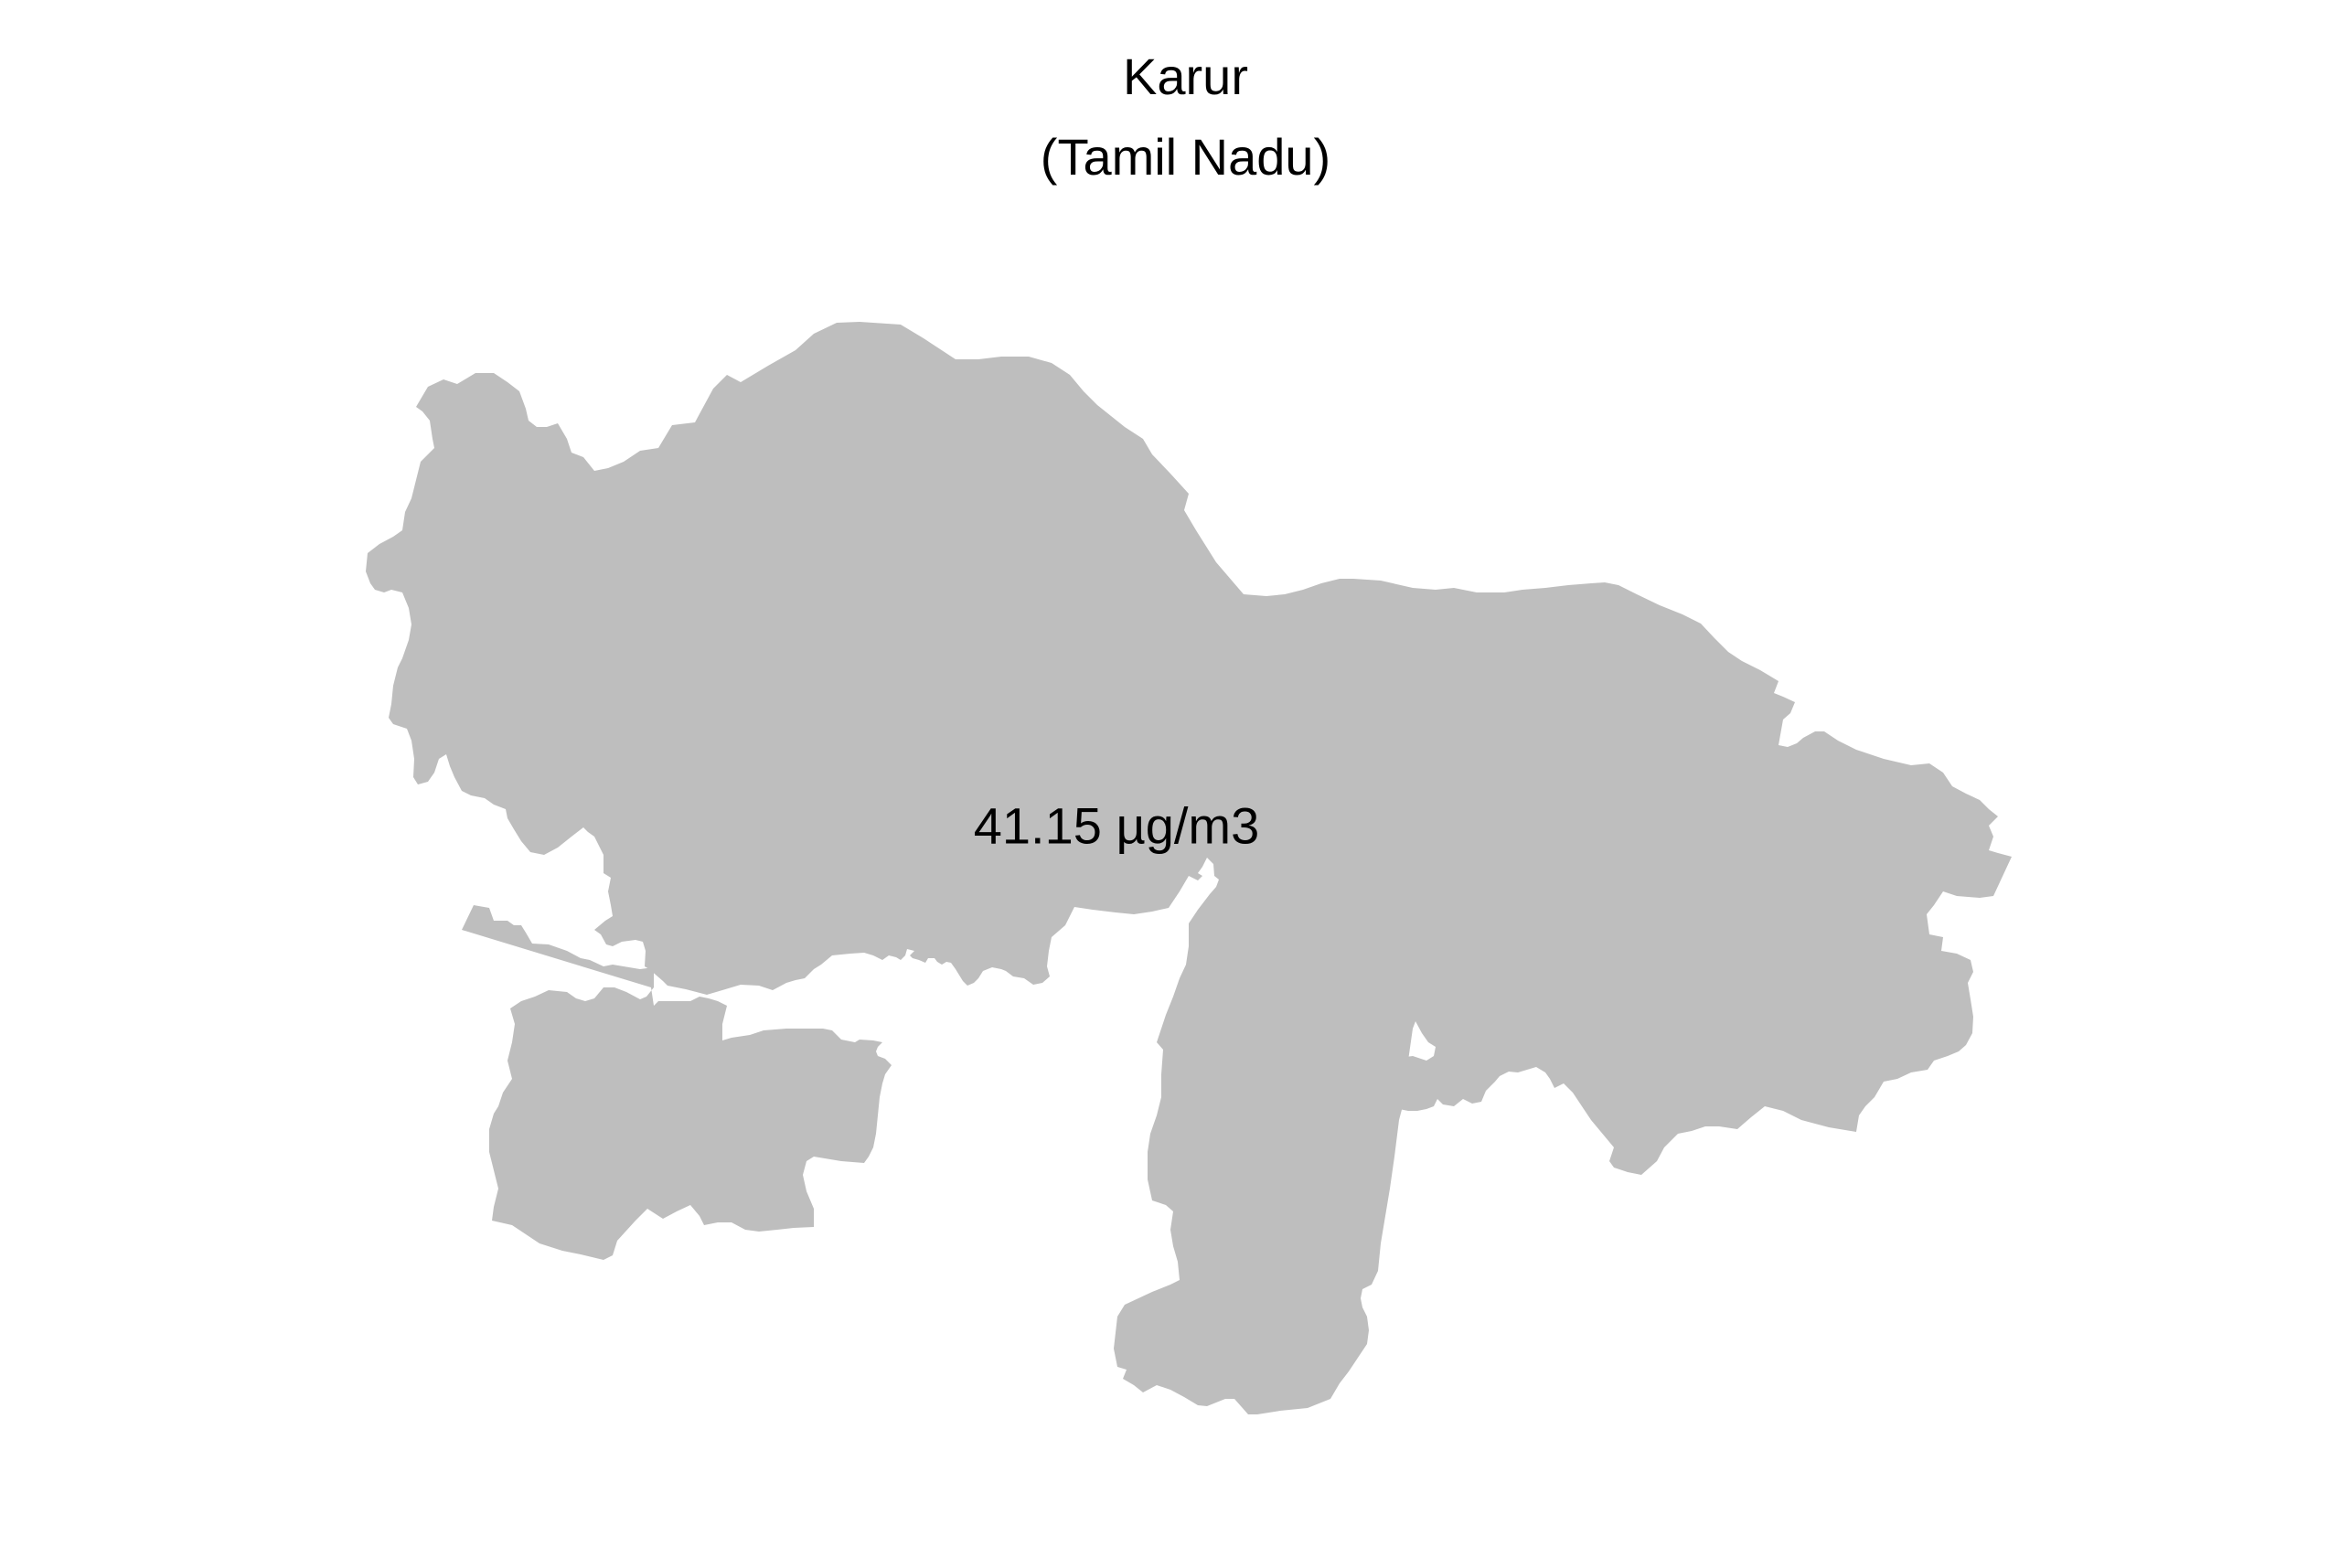  Describe the element at coordinates (1185, 76) in the screenshot. I see `map-title: Karur` at that location.